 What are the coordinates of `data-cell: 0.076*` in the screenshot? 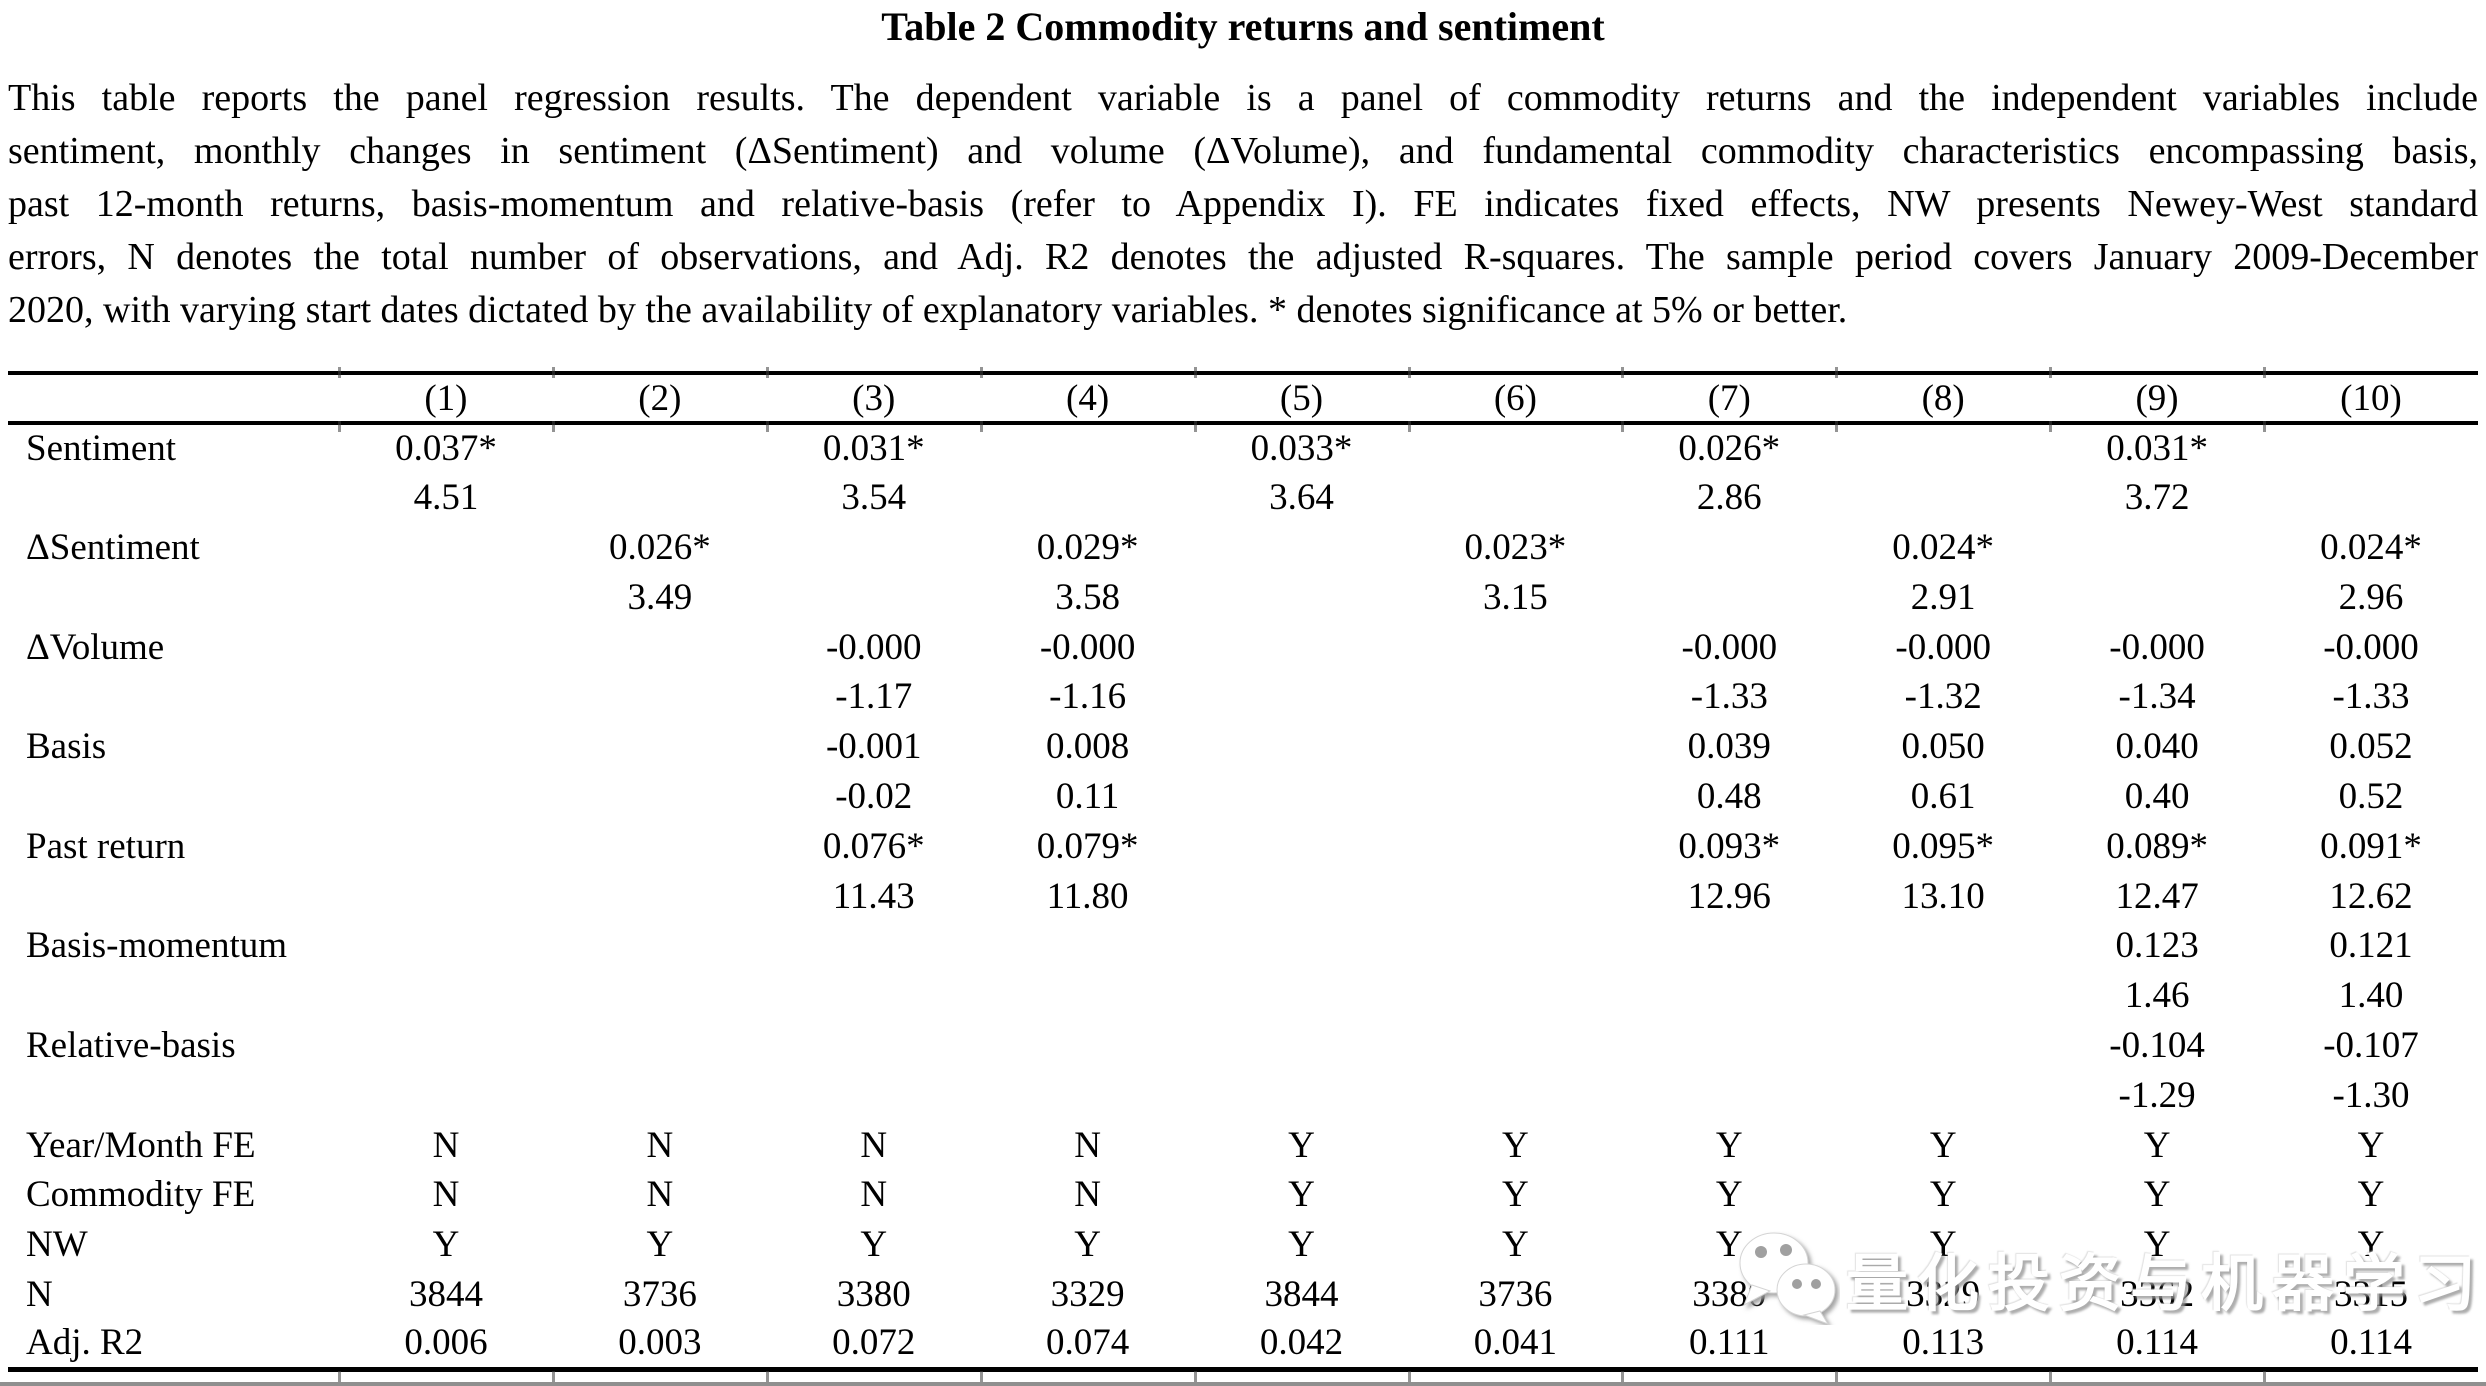 It's located at (873, 846).